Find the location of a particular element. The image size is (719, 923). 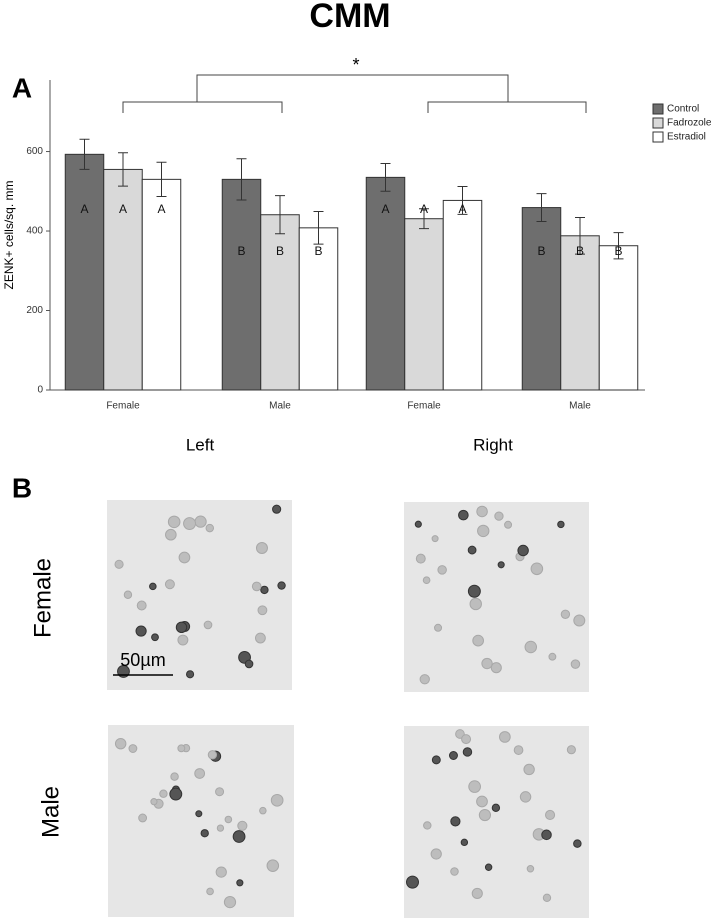

scale-bar-label: 50µm is located at coordinates (142, 660).